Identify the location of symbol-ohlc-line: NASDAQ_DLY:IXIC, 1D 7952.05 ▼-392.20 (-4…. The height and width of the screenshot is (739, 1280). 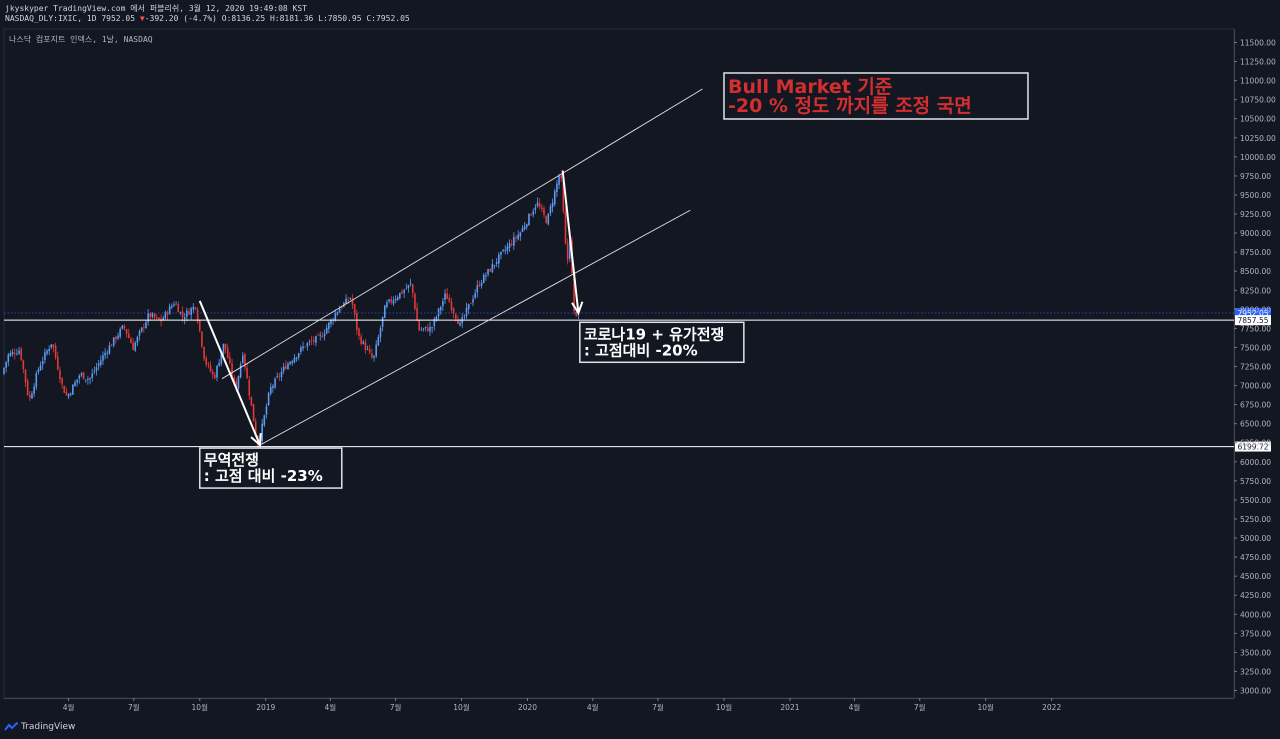
(207, 18).